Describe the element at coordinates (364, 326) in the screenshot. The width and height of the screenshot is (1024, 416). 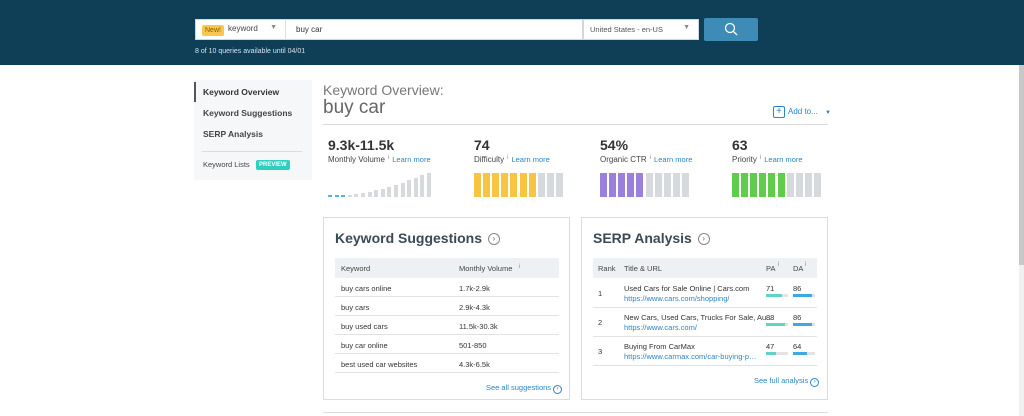
I see `keyword-cell: buy used cars` at that location.